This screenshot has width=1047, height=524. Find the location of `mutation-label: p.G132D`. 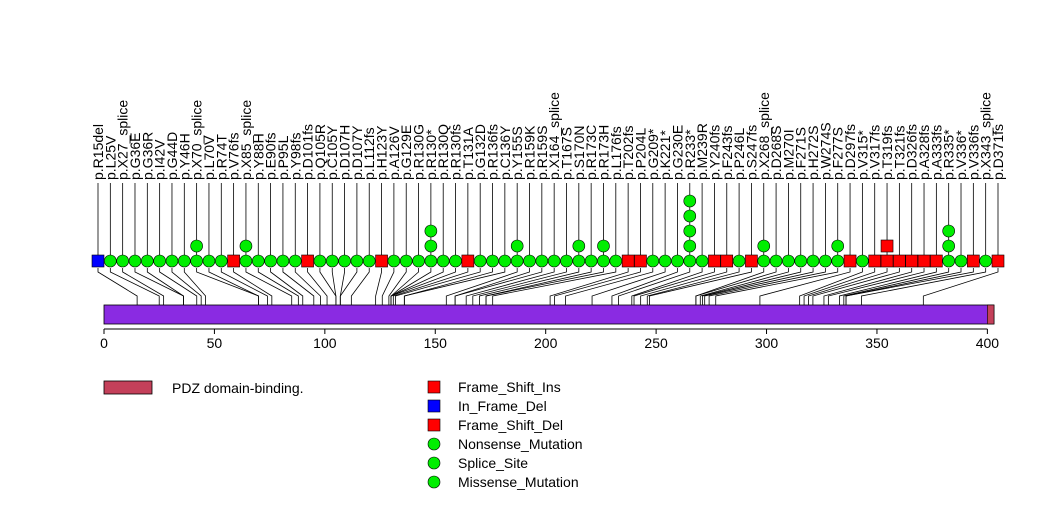

mutation-label: p.G132D is located at coordinates (480, 152).